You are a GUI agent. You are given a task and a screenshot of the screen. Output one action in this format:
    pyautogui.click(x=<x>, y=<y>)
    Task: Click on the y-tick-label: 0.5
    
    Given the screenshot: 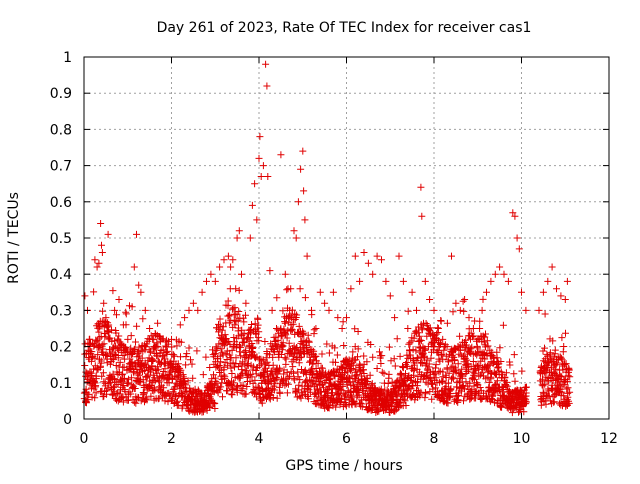 What is the action you would take?
    pyautogui.click(x=61, y=239)
    